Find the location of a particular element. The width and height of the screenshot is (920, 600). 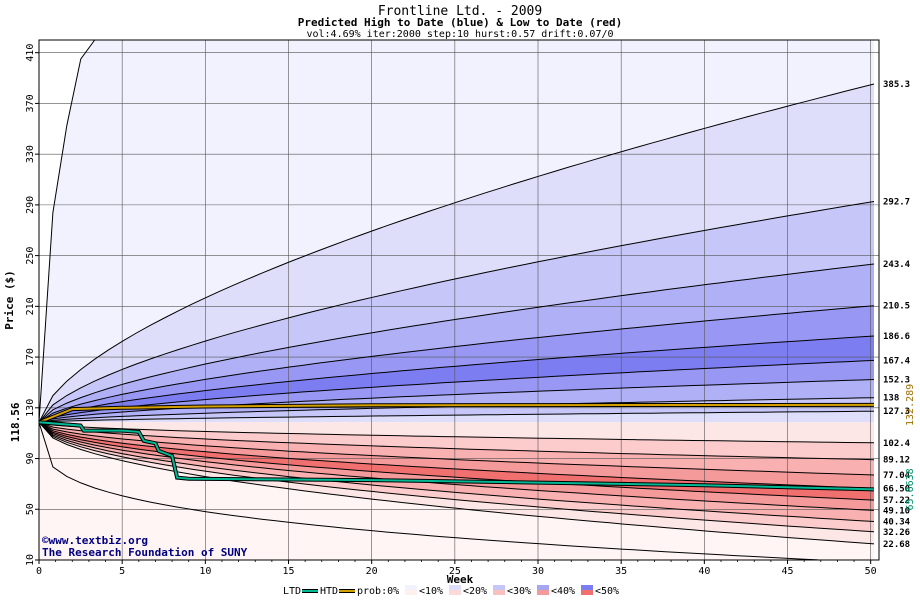

x-tick-label: 5 is located at coordinates (122, 571).